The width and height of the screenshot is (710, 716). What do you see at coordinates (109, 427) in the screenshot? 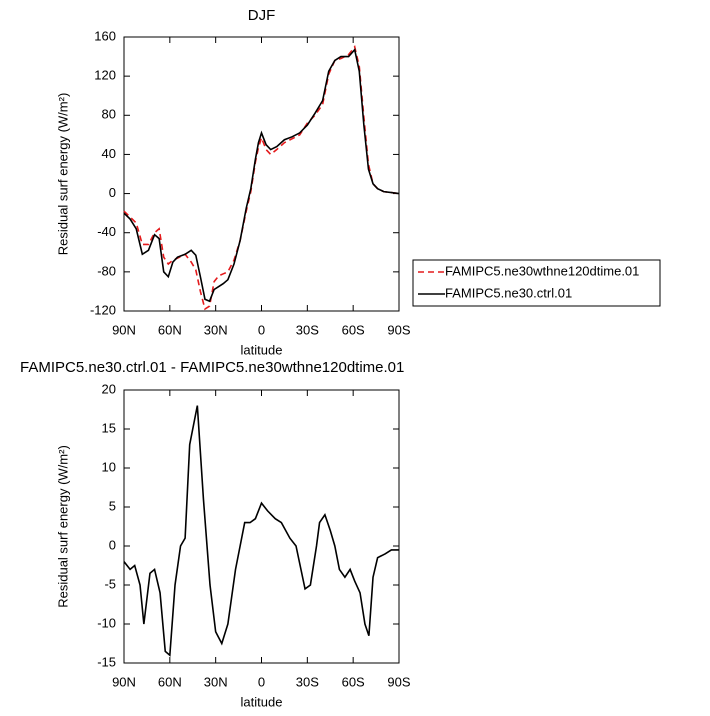
I see `y-tick-label: 15` at bounding box center [109, 427].